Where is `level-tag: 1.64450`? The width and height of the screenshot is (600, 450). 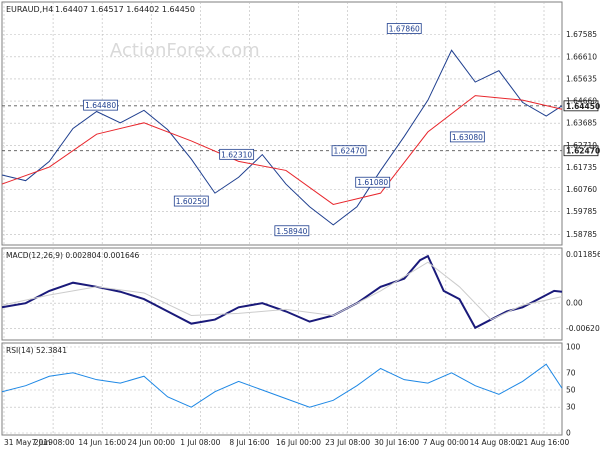
level-tag: 1.64450 is located at coordinates (583, 106).